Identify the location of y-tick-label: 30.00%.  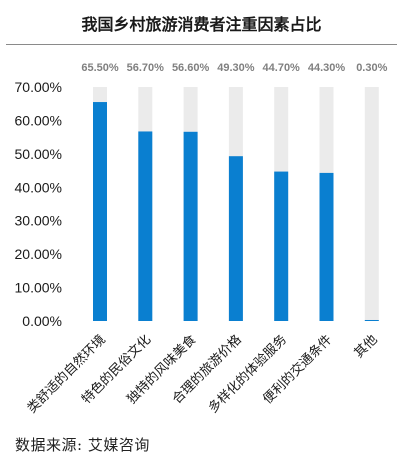
(38, 221).